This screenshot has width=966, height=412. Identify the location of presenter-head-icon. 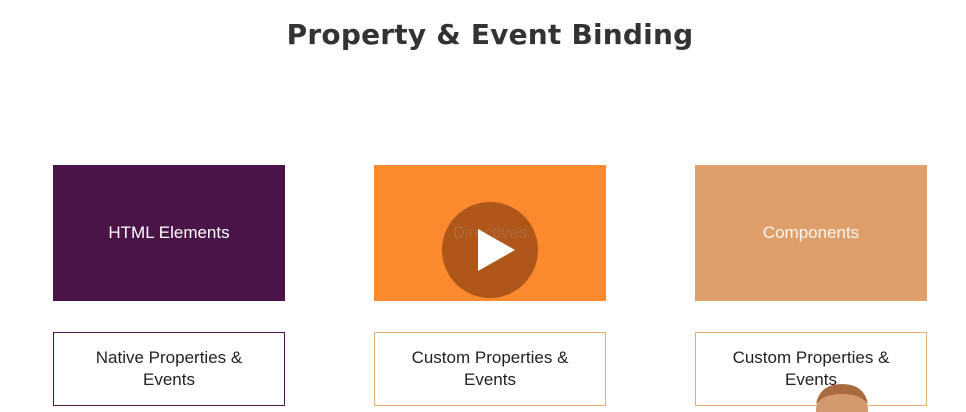
(842, 398).